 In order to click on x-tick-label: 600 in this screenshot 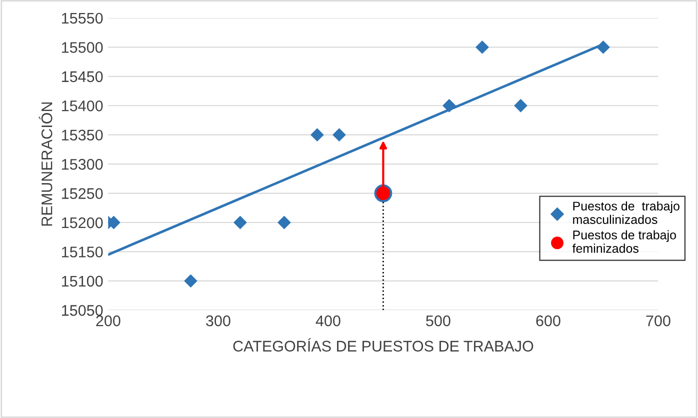, I will do `click(548, 320)`.